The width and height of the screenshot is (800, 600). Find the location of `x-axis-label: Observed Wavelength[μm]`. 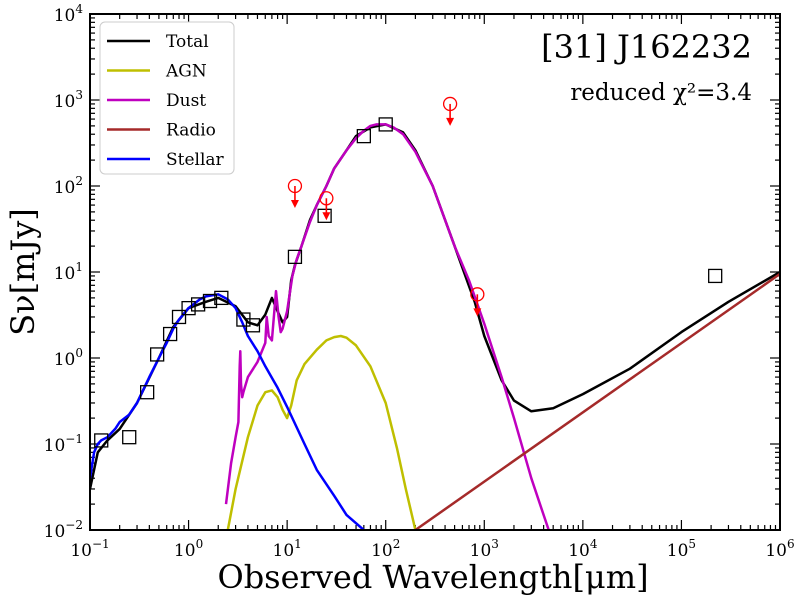

x-axis-label: Observed Wavelength[μm] is located at coordinates (432, 577).